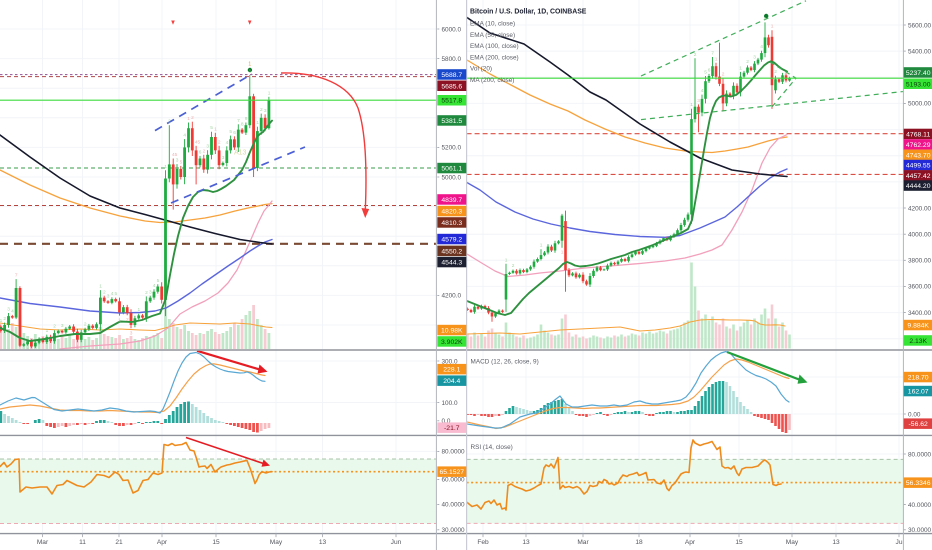 This screenshot has width=932, height=550. Describe the element at coordinates (452, 296) in the screenshot. I see `svg-text: 4200.0` at that location.